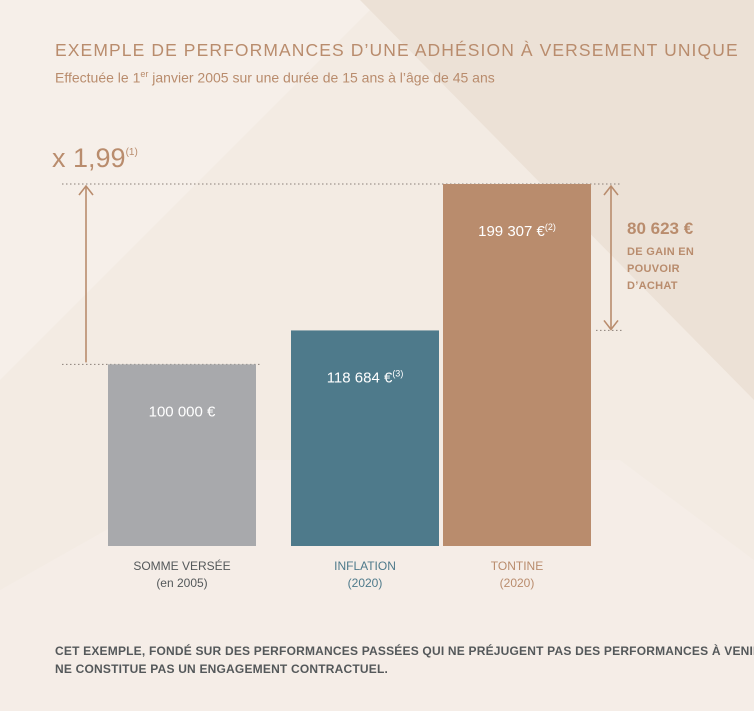 The image size is (754, 711). What do you see at coordinates (360, 377) in the screenshot?
I see `bar-value-text-2: 118 684 €` at bounding box center [360, 377].